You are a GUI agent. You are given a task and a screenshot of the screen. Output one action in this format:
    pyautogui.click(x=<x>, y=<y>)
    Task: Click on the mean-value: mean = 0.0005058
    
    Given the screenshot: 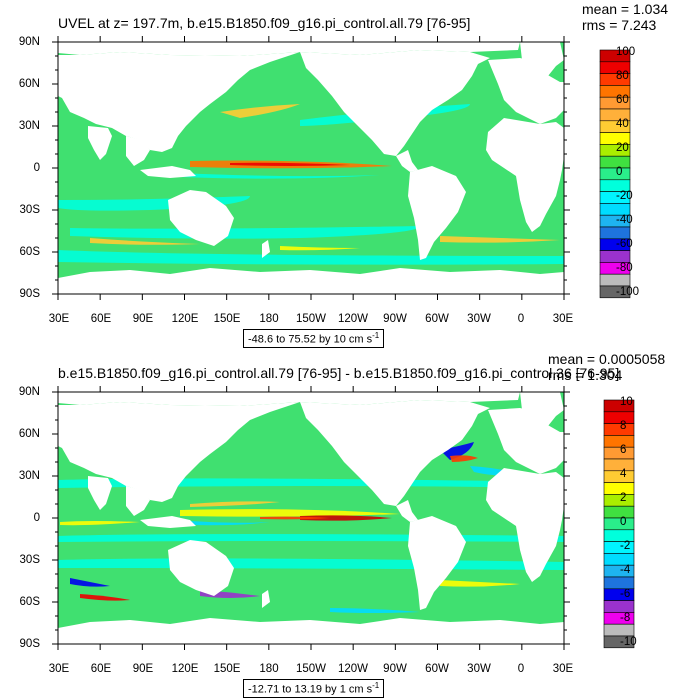 What is the action you would take?
    pyautogui.click(x=607, y=359)
    